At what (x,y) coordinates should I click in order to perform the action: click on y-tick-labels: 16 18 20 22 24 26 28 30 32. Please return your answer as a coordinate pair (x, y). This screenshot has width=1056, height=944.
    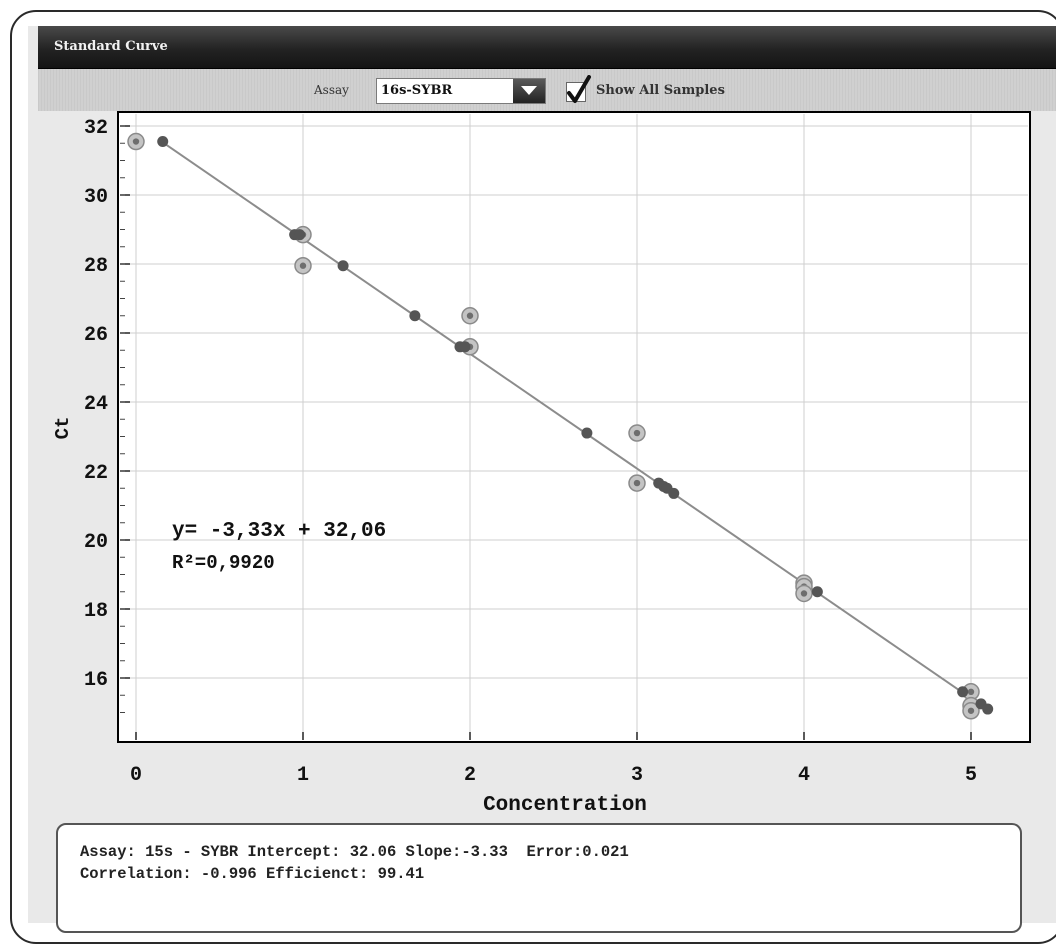
    Looking at the image, I should click on (96, 404).